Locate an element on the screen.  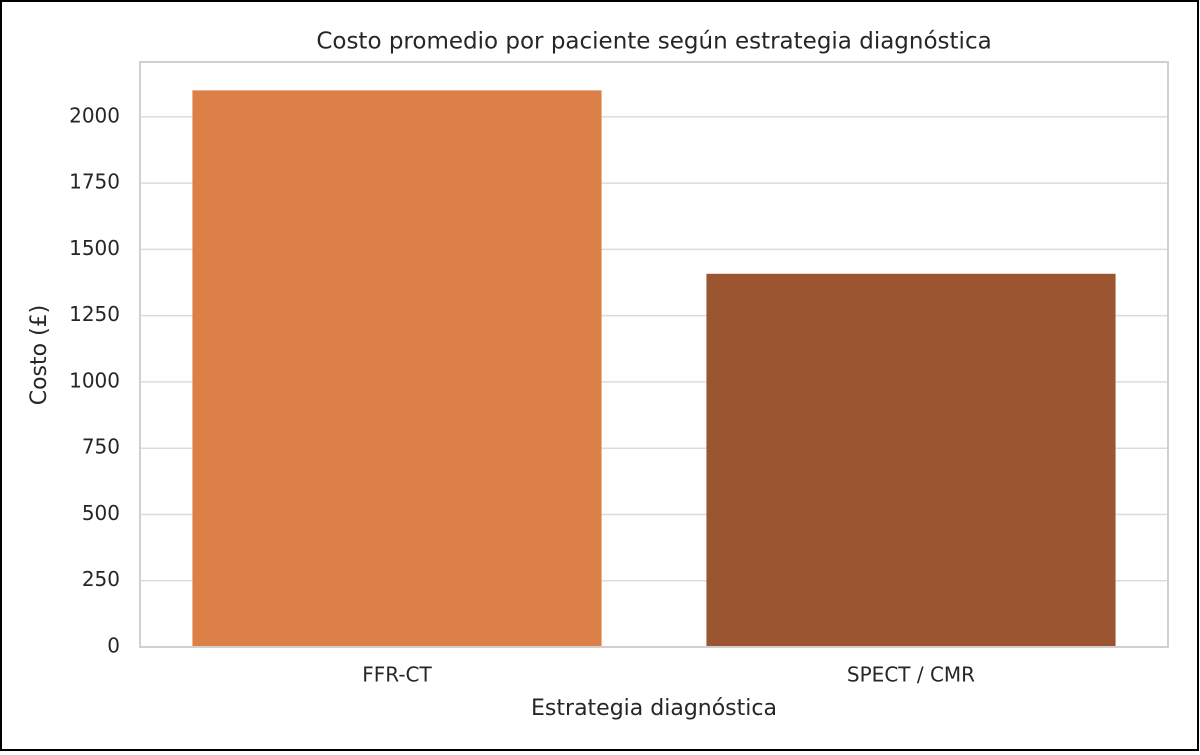
y-tick-label: 750 is located at coordinates (101, 447).